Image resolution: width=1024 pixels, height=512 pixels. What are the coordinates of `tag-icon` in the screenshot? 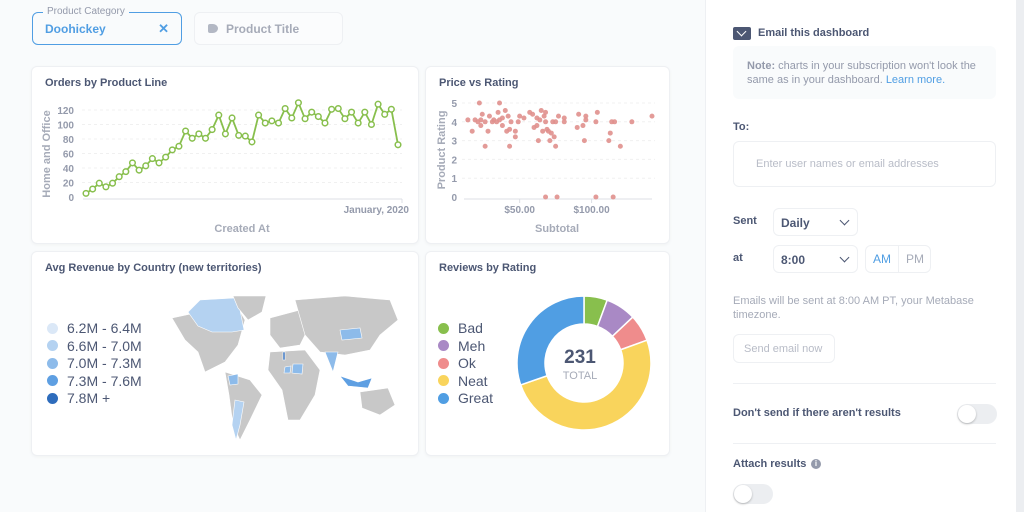 It's located at (213, 28).